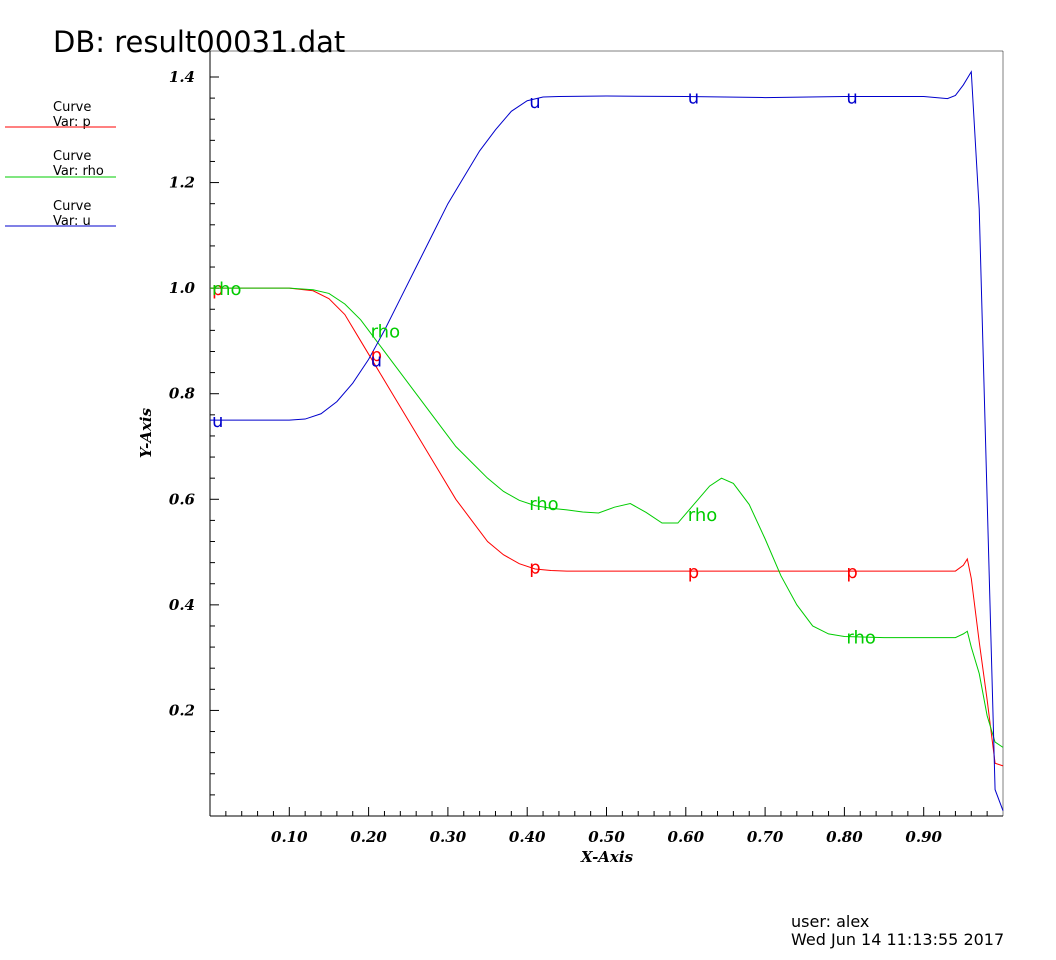 The width and height of the screenshot is (1056, 960). I want to click on x-axis-minor-ticks, so click(606, 811).